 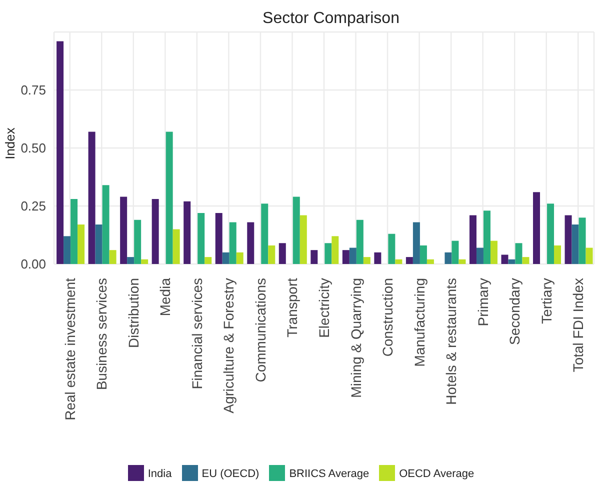 What do you see at coordinates (436, 474) in the screenshot?
I see `legend-label: OECD Average` at bounding box center [436, 474].